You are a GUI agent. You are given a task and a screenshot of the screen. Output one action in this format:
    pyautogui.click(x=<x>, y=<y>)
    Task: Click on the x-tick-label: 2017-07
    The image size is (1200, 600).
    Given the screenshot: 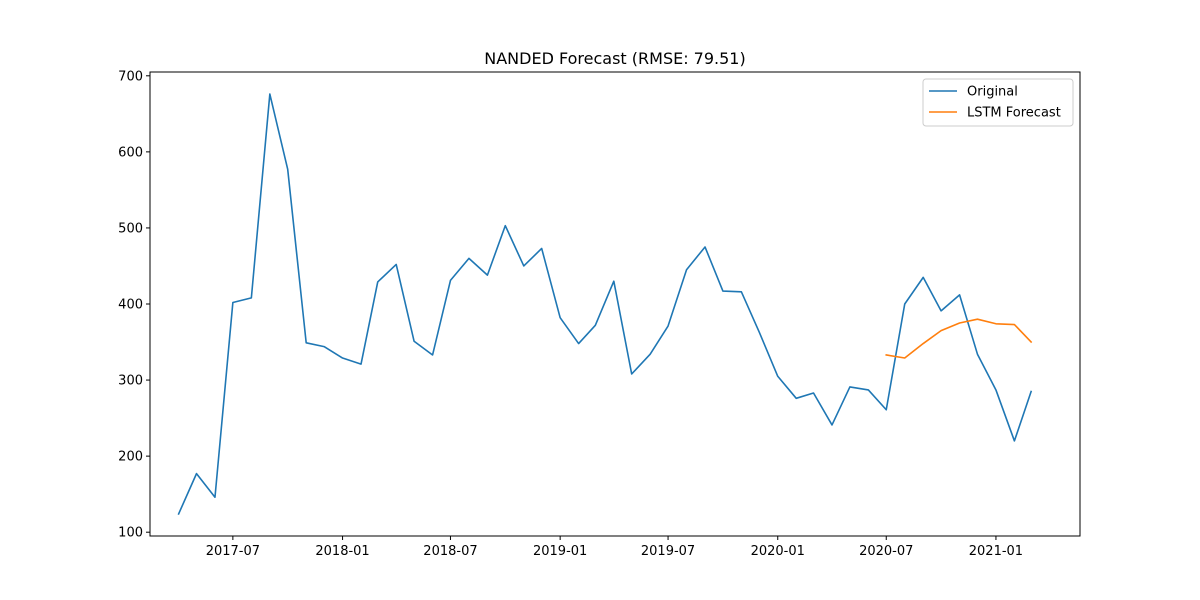 What is the action you would take?
    pyautogui.click(x=233, y=551)
    